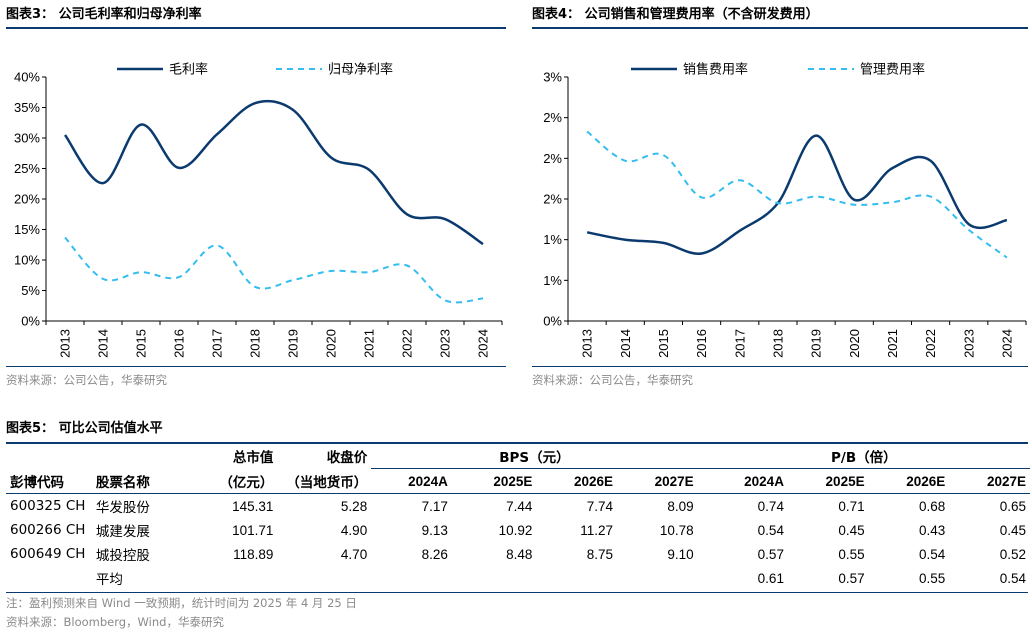 The height and width of the screenshot is (635, 1032). I want to click on row-mktcap: 101.71, so click(253, 530).